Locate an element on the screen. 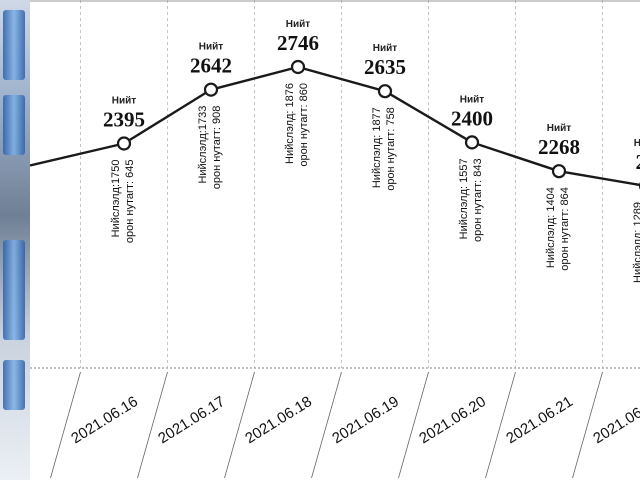 Image resolution: width=640 pixels, height=480 pixels. total-value-label: 2642 is located at coordinates (211, 66).